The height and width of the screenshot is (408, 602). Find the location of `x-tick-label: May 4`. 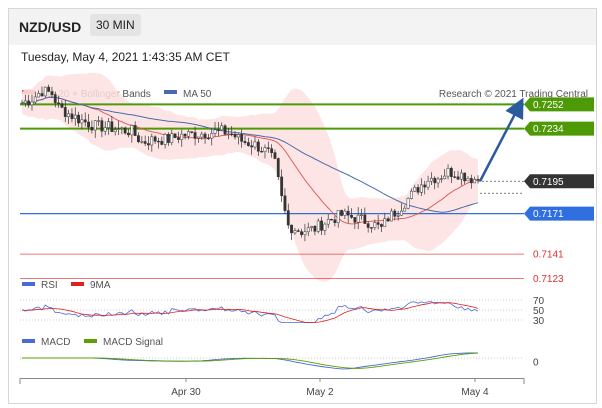

x-tick-label: May 4 is located at coordinates (475, 392).